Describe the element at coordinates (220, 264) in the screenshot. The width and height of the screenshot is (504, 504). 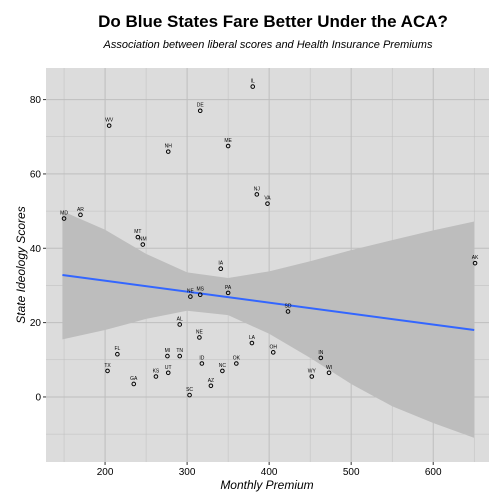
I see `point-label: IA` at that location.